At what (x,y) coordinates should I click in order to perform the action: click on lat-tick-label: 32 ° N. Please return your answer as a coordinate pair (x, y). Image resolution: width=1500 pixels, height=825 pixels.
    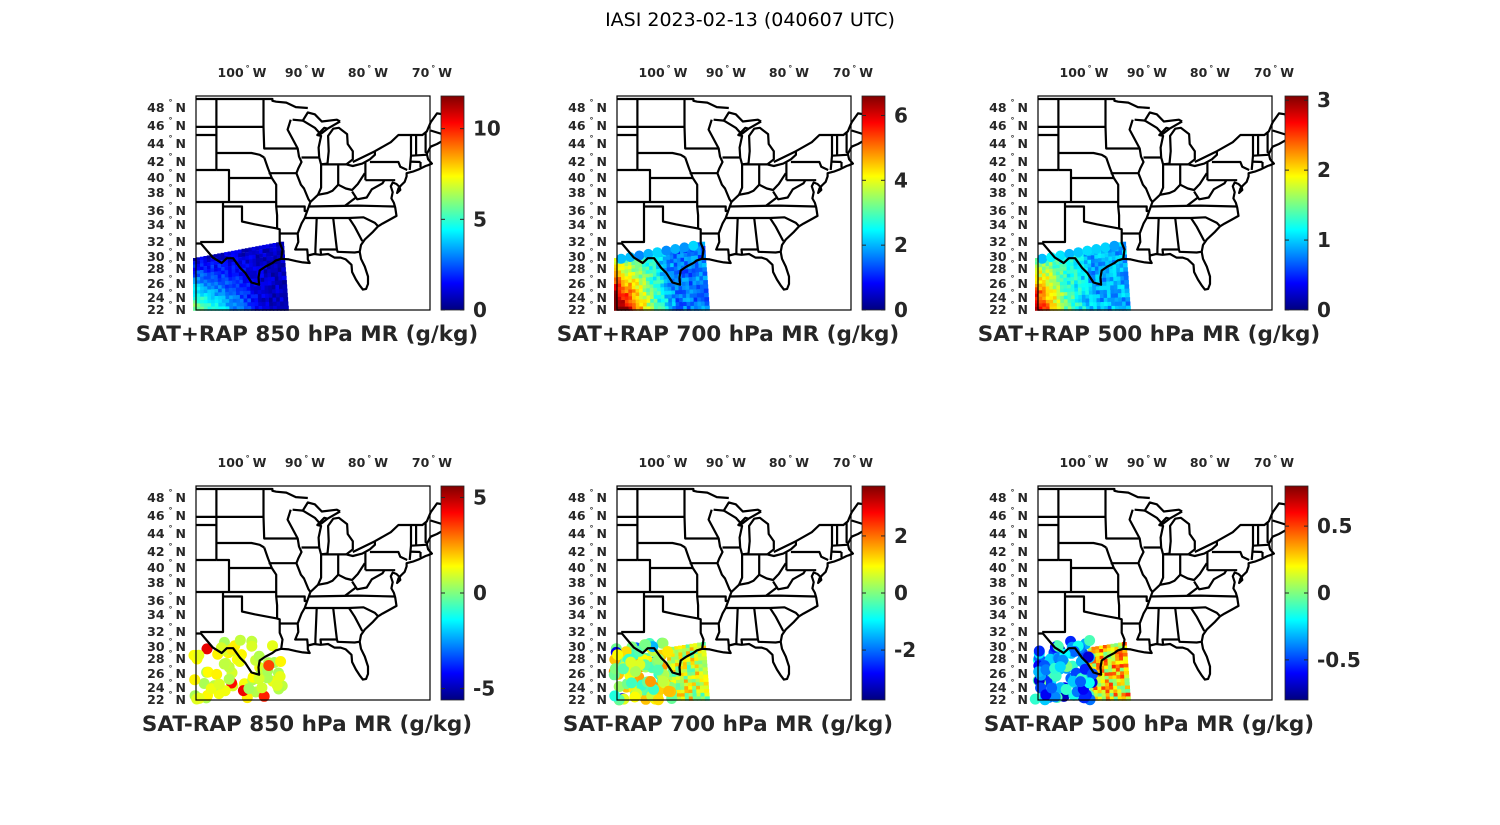
    Looking at the image, I should click on (166, 240).